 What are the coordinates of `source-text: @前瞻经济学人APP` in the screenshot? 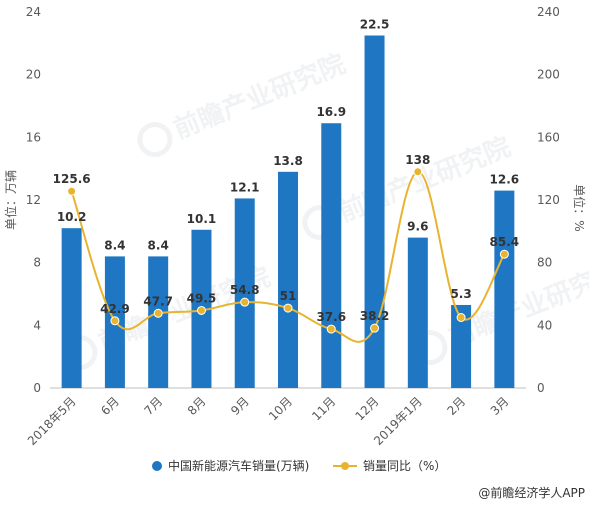 It's located at (531, 492).